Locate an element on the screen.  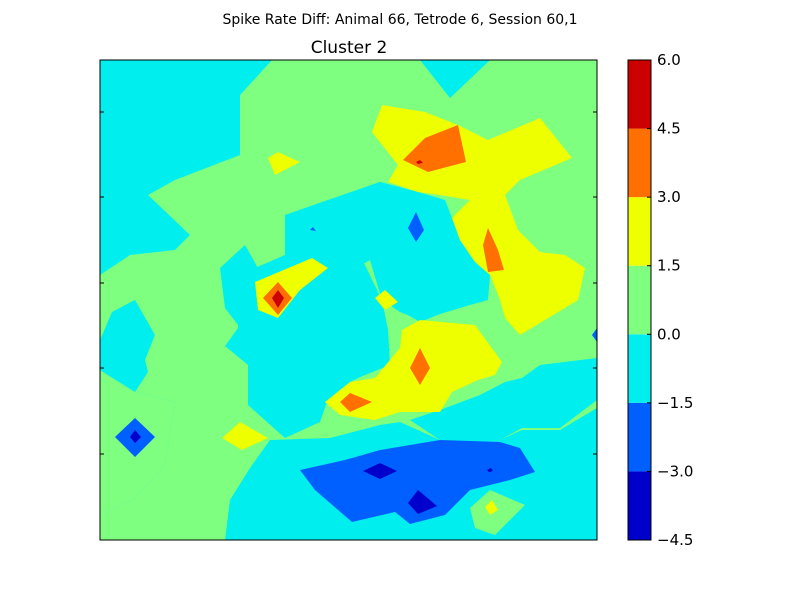
colorbar-tick-label: −3.0 is located at coordinates (675, 471).